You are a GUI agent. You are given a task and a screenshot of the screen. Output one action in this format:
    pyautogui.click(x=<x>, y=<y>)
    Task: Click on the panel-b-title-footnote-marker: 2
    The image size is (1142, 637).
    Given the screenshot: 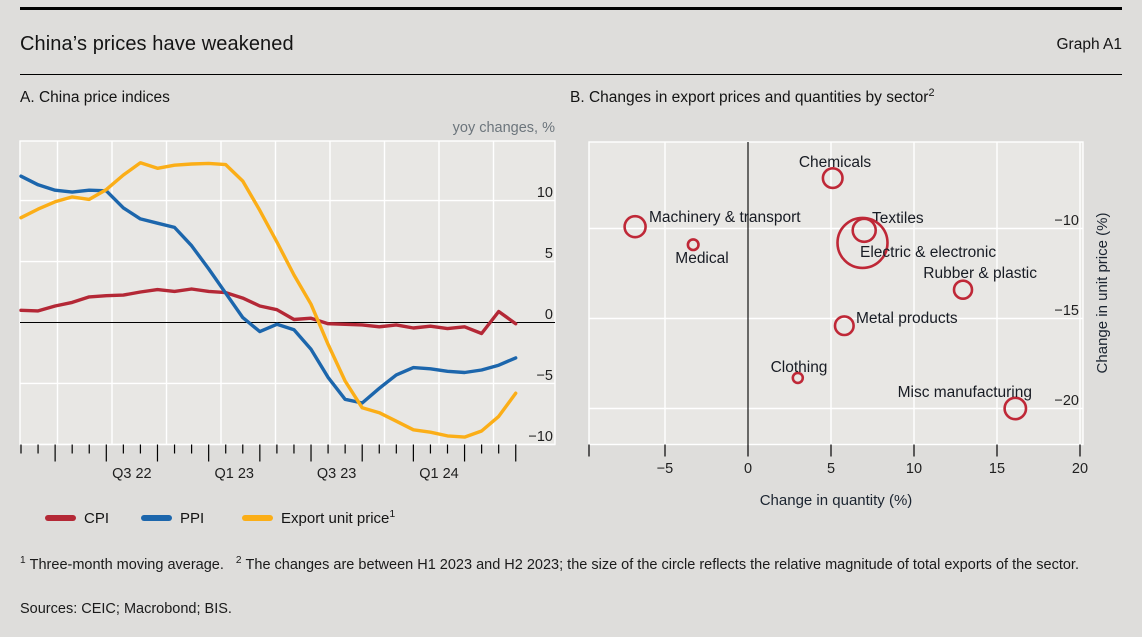 What is the action you would take?
    pyautogui.click(x=931, y=92)
    